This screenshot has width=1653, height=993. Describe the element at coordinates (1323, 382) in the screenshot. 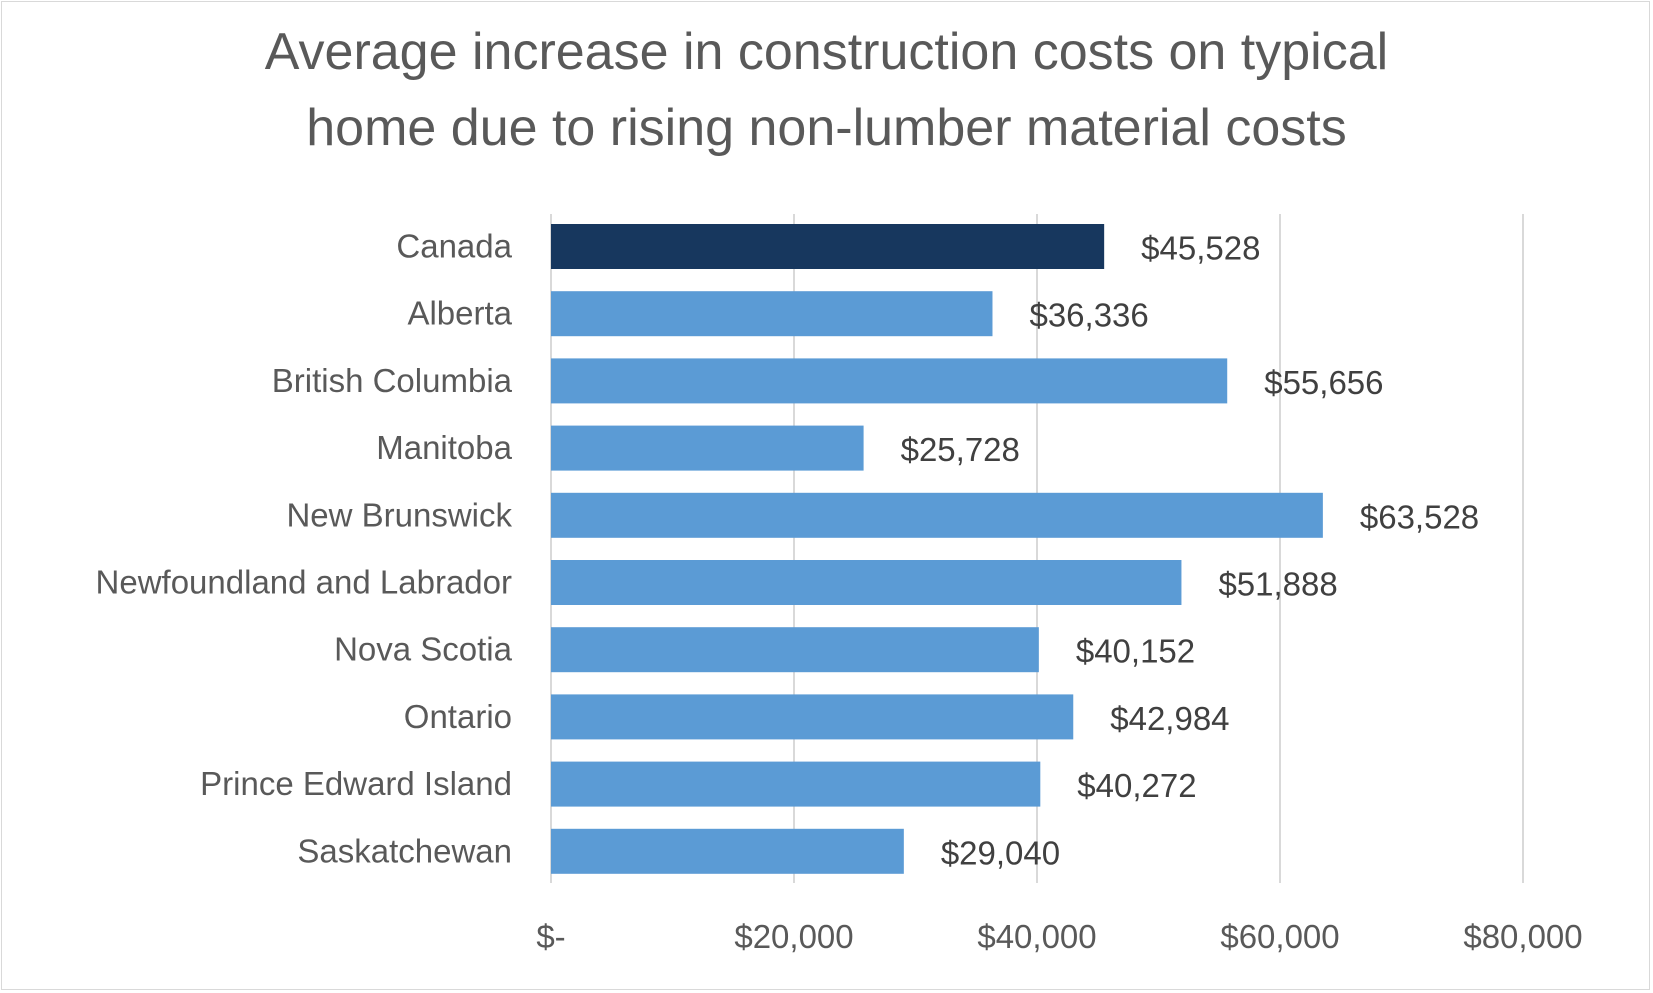

I see `data-label: $55,656` at that location.